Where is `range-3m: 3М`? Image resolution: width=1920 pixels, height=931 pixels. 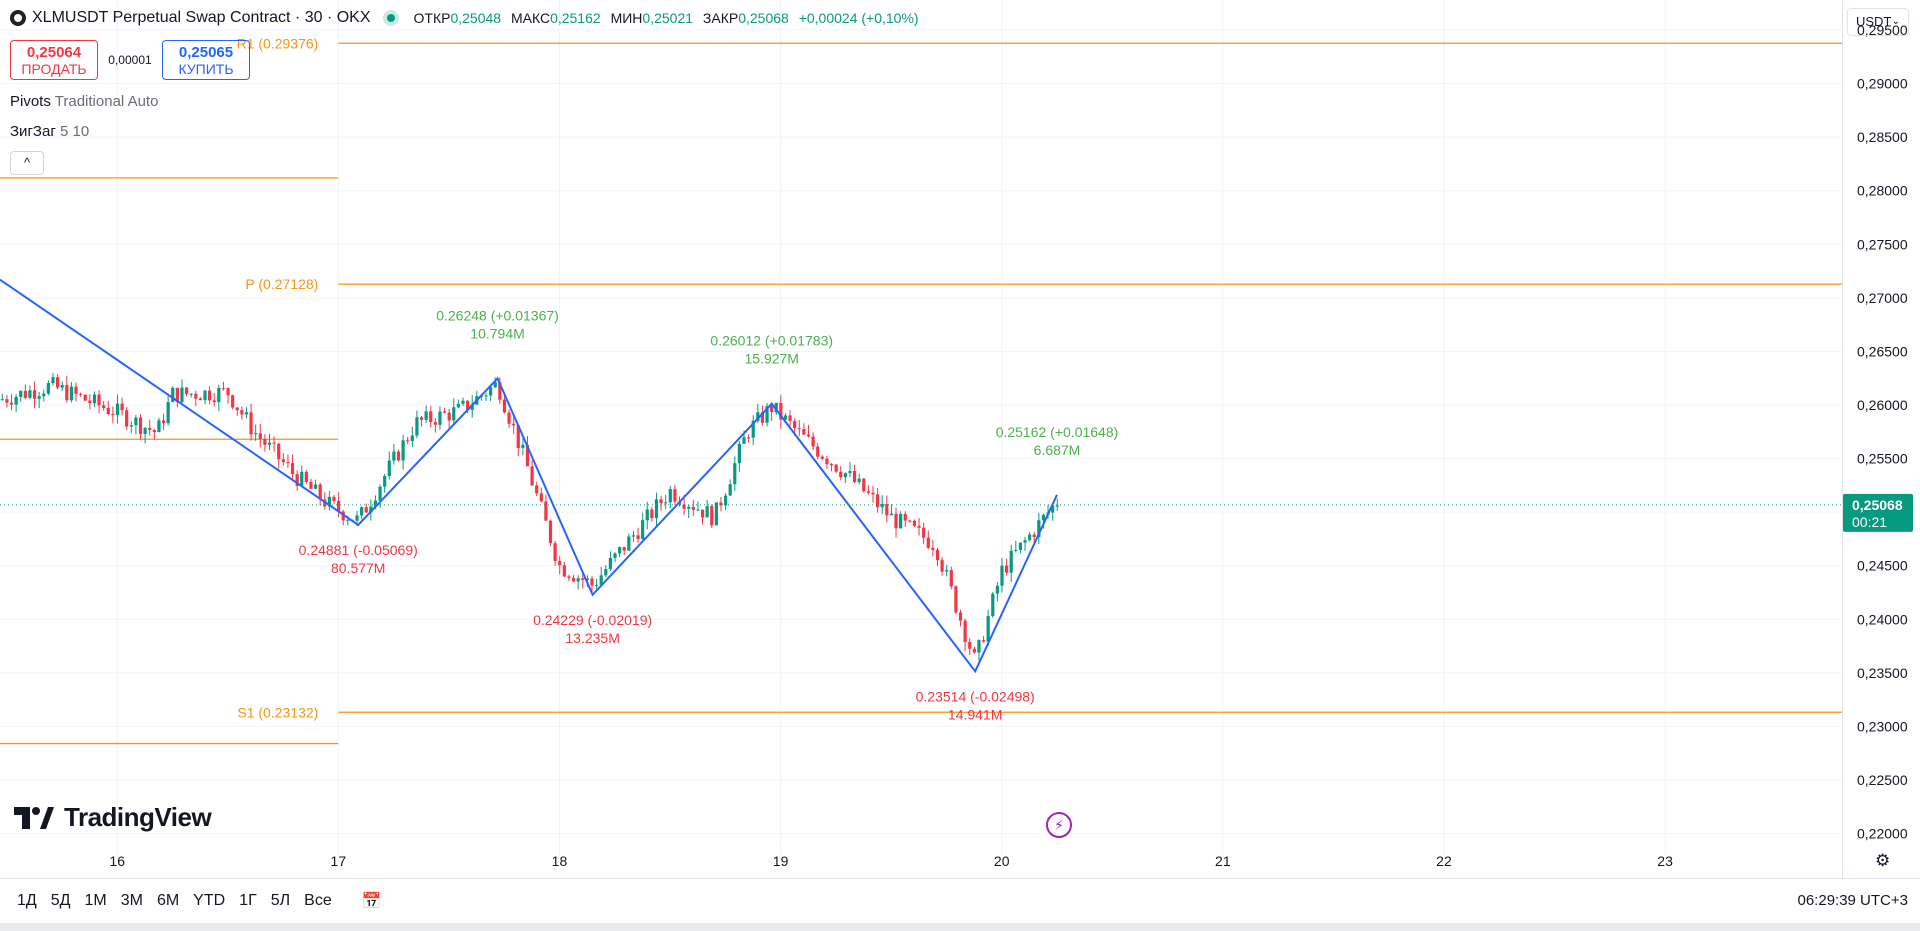 range-3m: 3М is located at coordinates (131, 900).